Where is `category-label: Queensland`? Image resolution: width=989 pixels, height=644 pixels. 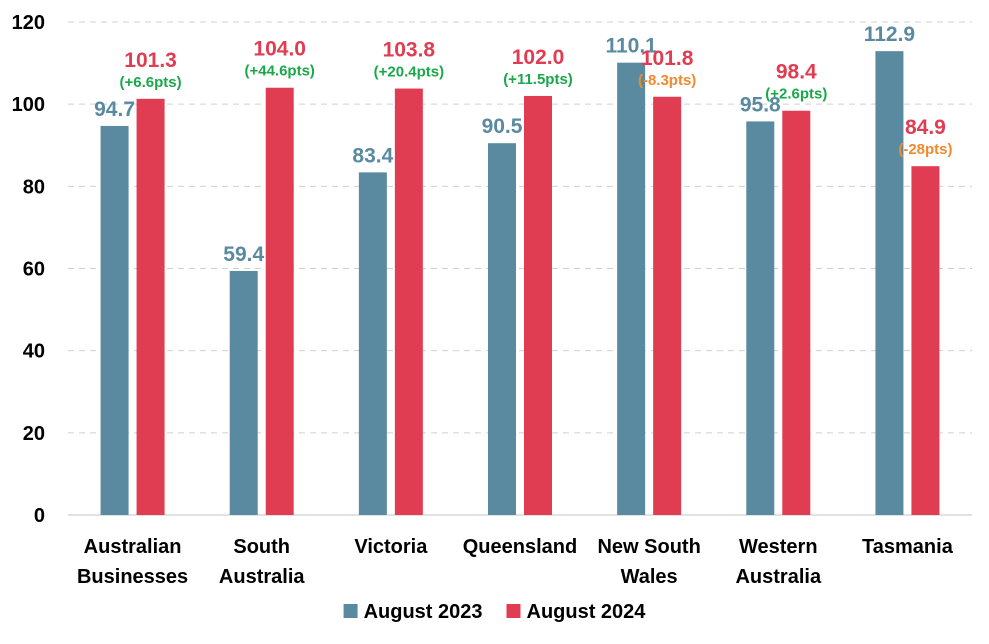
category-label: Queensland is located at coordinates (520, 547).